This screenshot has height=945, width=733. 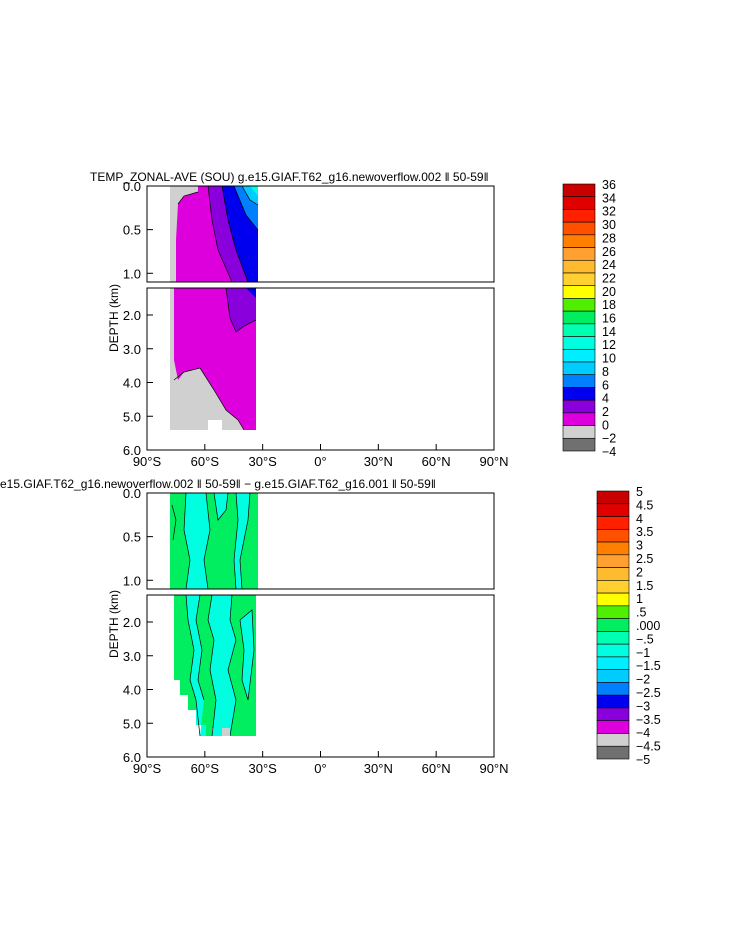 I want to click on colorbar-label: 10, so click(x=609, y=359).